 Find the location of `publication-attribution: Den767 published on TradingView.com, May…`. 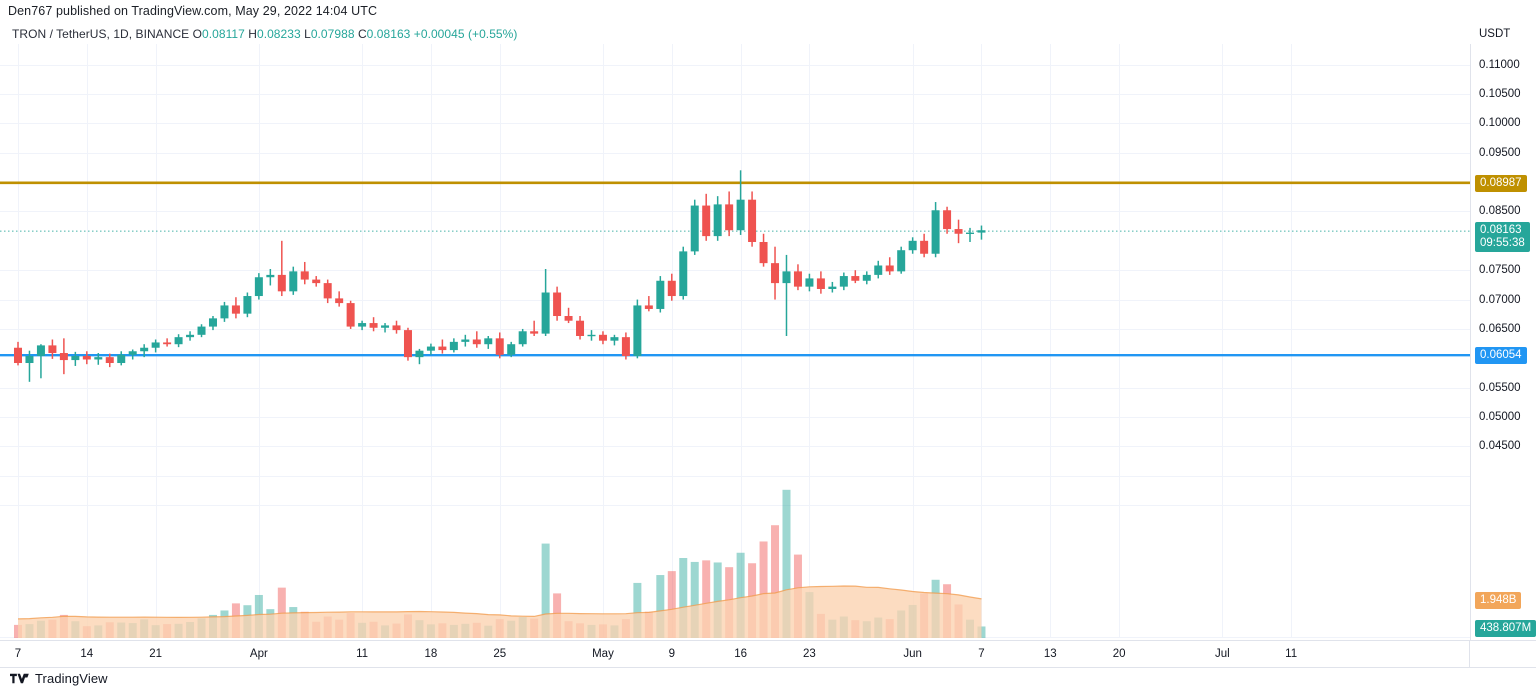

publication-attribution: Den767 published on TradingView.com, May… is located at coordinates (193, 11).